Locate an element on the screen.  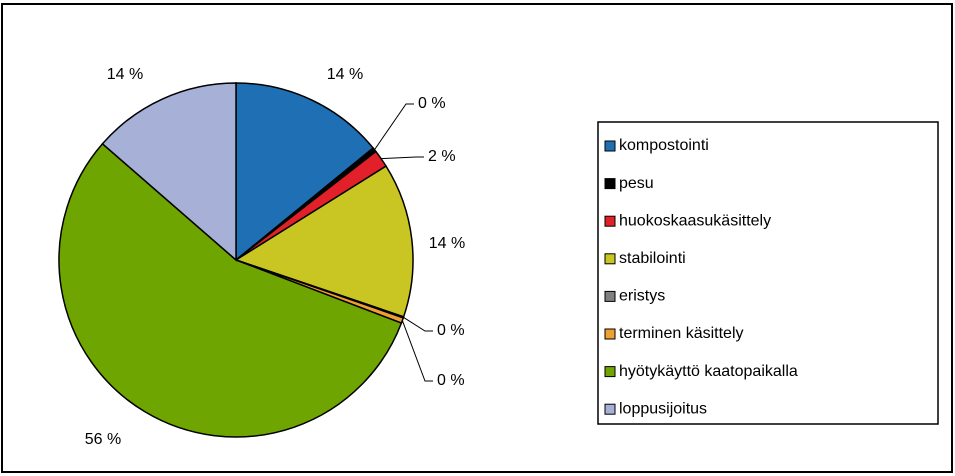
legend-label: hyötykäyttö kaatopaikalla is located at coordinates (708, 371).